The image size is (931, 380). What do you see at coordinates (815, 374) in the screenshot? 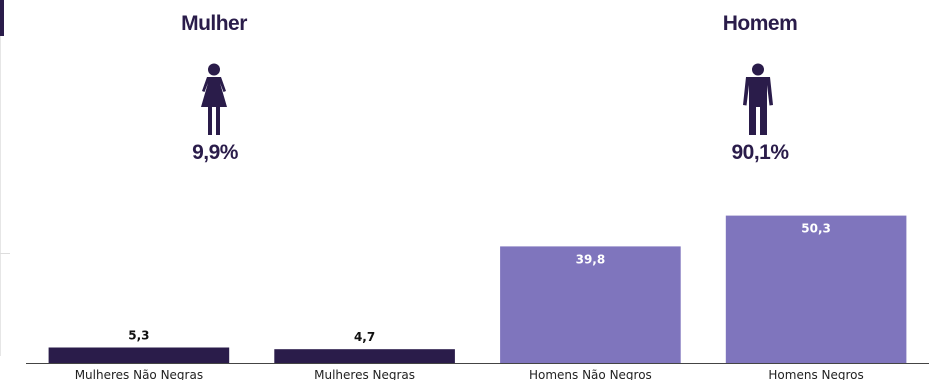
I see `category-label-3: Homens Negros` at bounding box center [815, 374].